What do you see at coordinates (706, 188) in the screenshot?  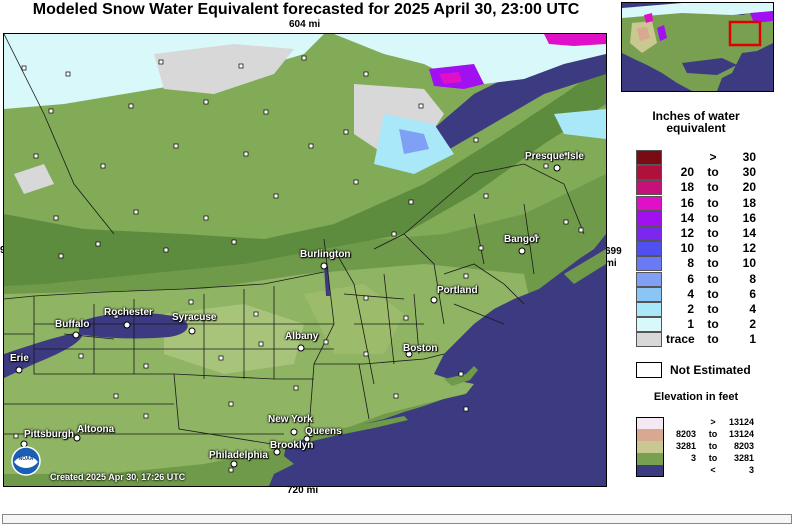 I see `legend-row: 18 to 20` at bounding box center [706, 188].